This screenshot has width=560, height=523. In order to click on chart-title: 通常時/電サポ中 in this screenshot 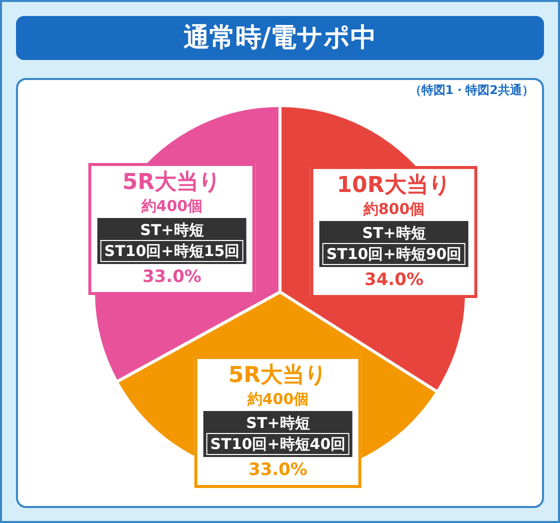, I will do `click(280, 38)`.